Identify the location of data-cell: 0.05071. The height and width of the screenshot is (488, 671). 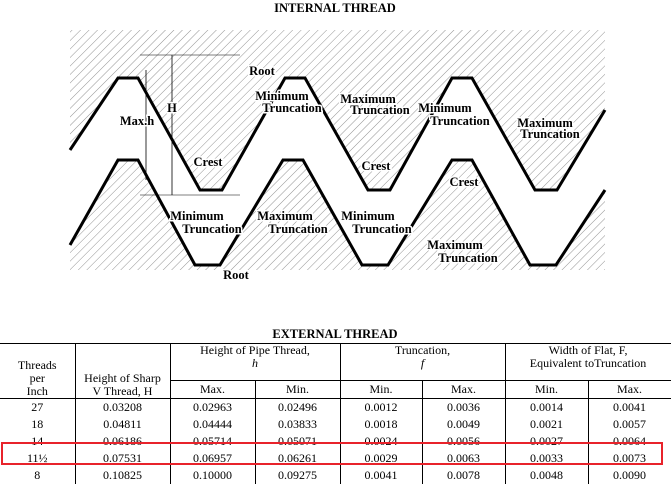
(297, 441).